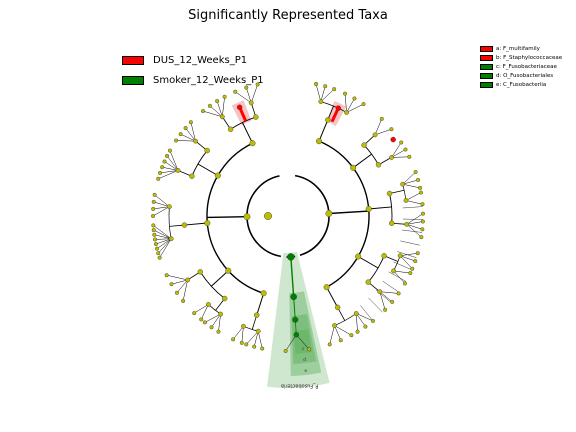  I want to click on taxa-swatch-a, so click(486, 48).